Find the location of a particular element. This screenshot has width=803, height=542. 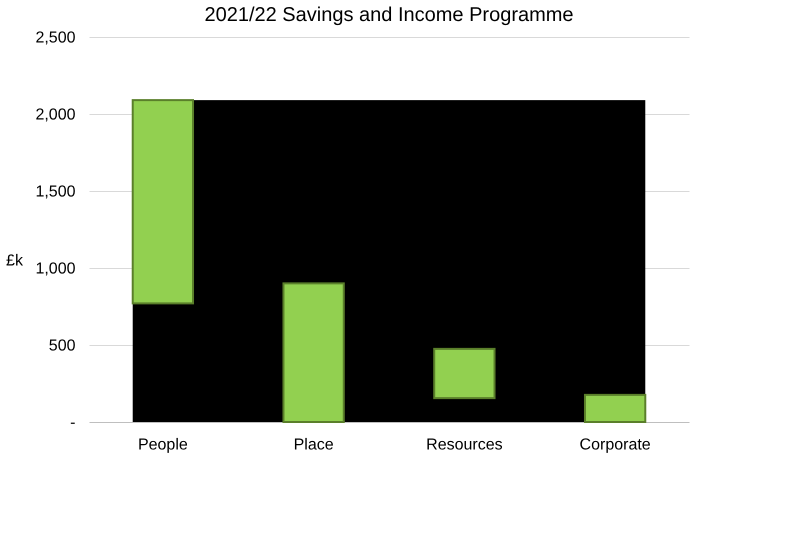

y-tick-label: - is located at coordinates (73, 423).